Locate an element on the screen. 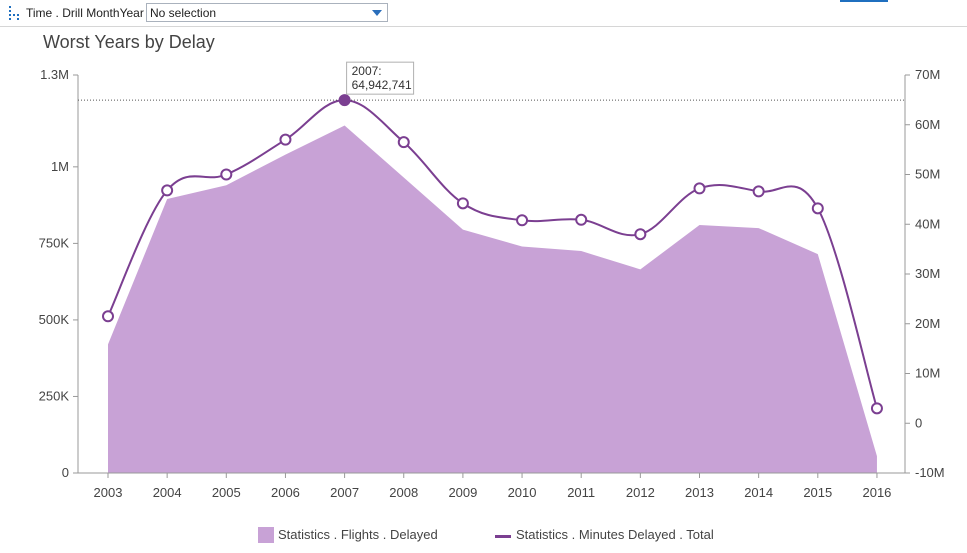  drill-month-year-select: No selection is located at coordinates (267, 12).